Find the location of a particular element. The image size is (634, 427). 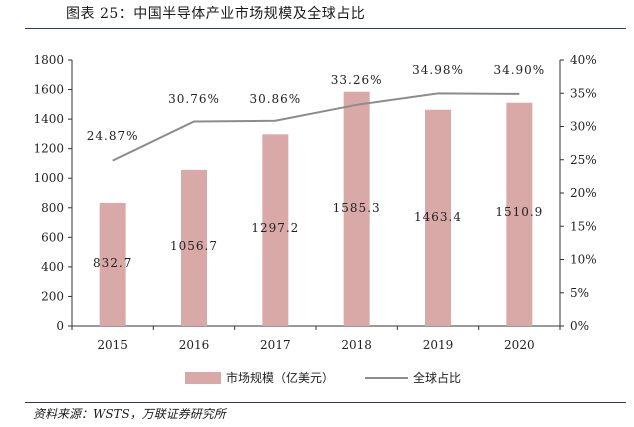

x-axis-tick-label: 2016 is located at coordinates (194, 345).